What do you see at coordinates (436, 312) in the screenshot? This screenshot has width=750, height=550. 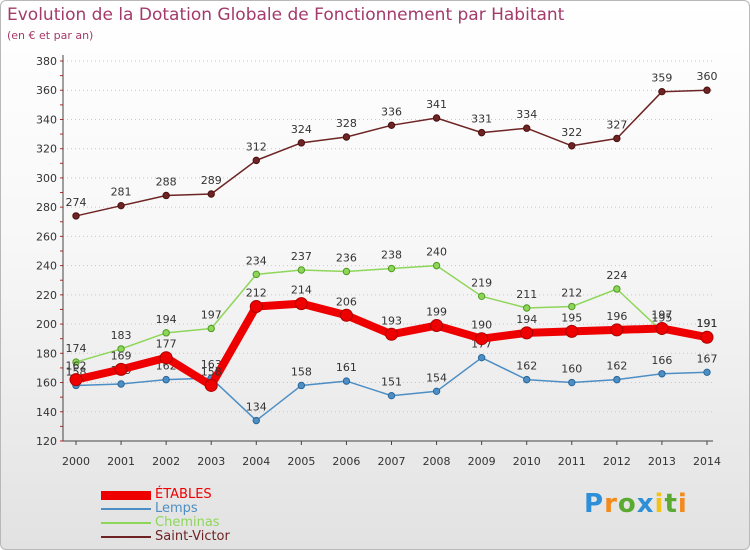 I see `data-label--tables: 199` at bounding box center [436, 312].